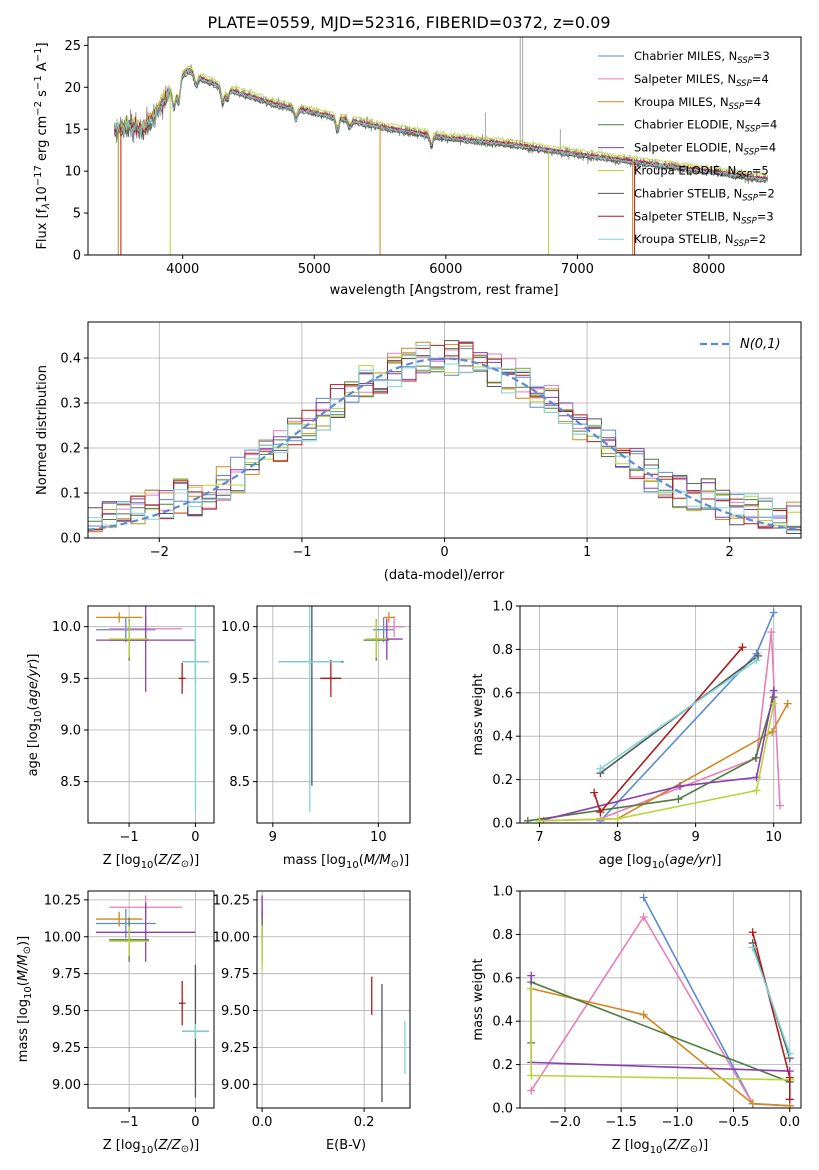  I want to click on legend-label: Salpeter STELIB, NSSP=3, so click(704, 217).